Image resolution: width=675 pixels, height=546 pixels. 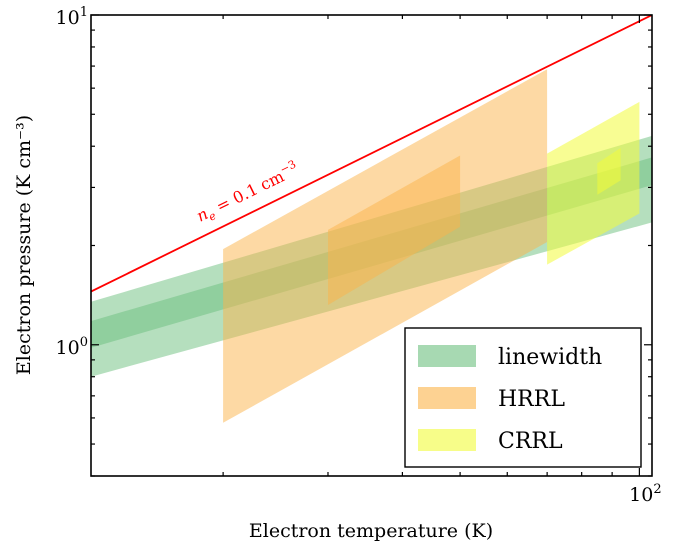 What do you see at coordinates (531, 399) in the screenshot?
I see `legend-label-hrrl: HRRL` at bounding box center [531, 399].